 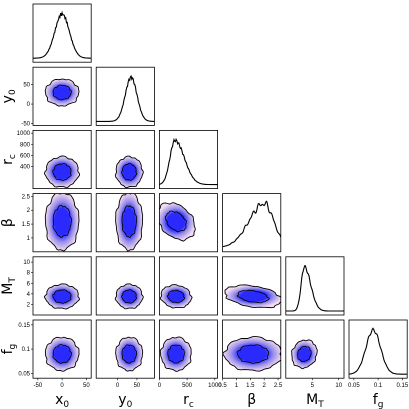 I want to click on panel-y0-MT, so click(x=125, y=286).